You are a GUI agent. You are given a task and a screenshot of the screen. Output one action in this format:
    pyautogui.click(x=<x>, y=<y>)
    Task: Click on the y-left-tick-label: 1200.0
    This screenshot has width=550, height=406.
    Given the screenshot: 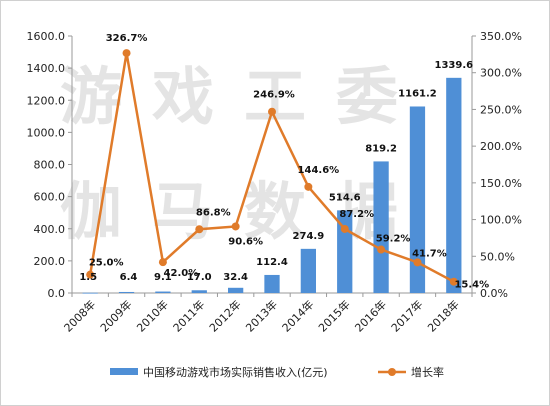 What is the action you would take?
    pyautogui.click(x=46, y=100)
    